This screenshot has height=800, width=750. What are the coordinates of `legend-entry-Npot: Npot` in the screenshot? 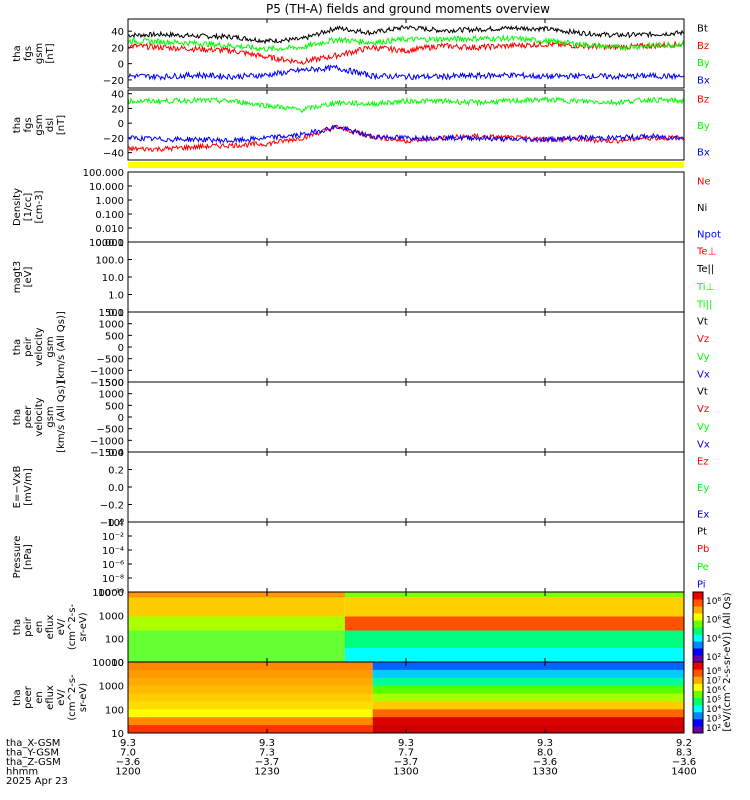 It's located at (709, 235).